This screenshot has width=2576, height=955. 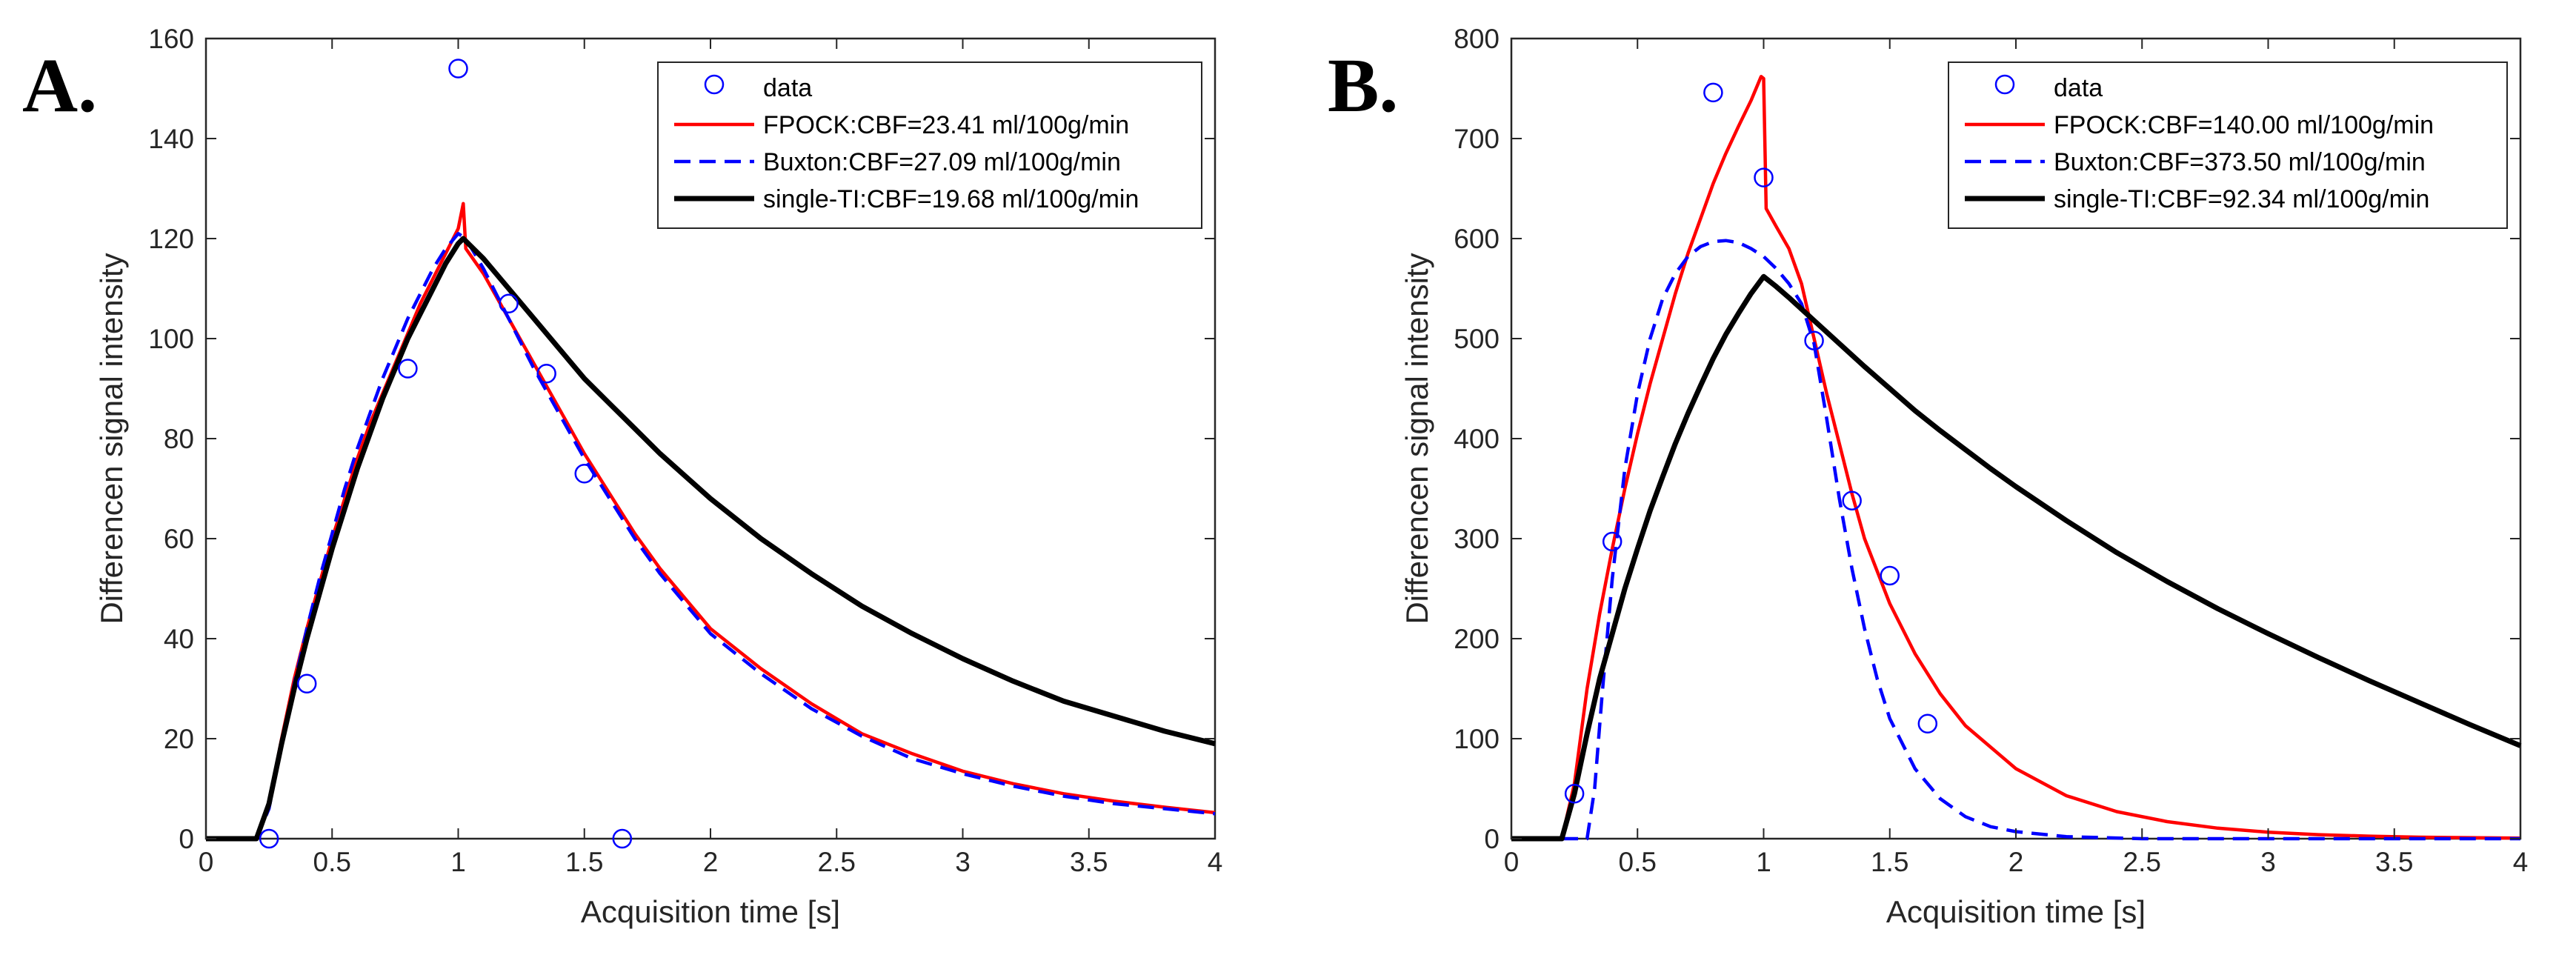 I want to click on panel-b-y-axis-title: Differencen signal intensity, so click(x=1417, y=438).